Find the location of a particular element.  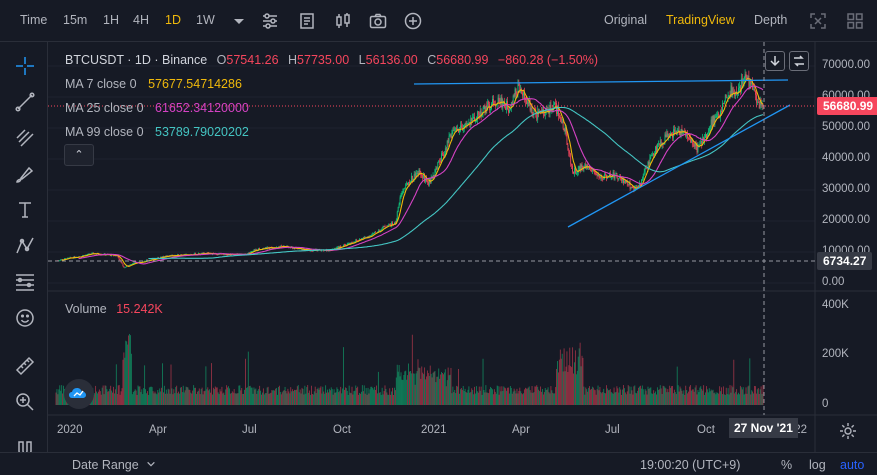

percent-scale-toggle: % is located at coordinates (787, 465).